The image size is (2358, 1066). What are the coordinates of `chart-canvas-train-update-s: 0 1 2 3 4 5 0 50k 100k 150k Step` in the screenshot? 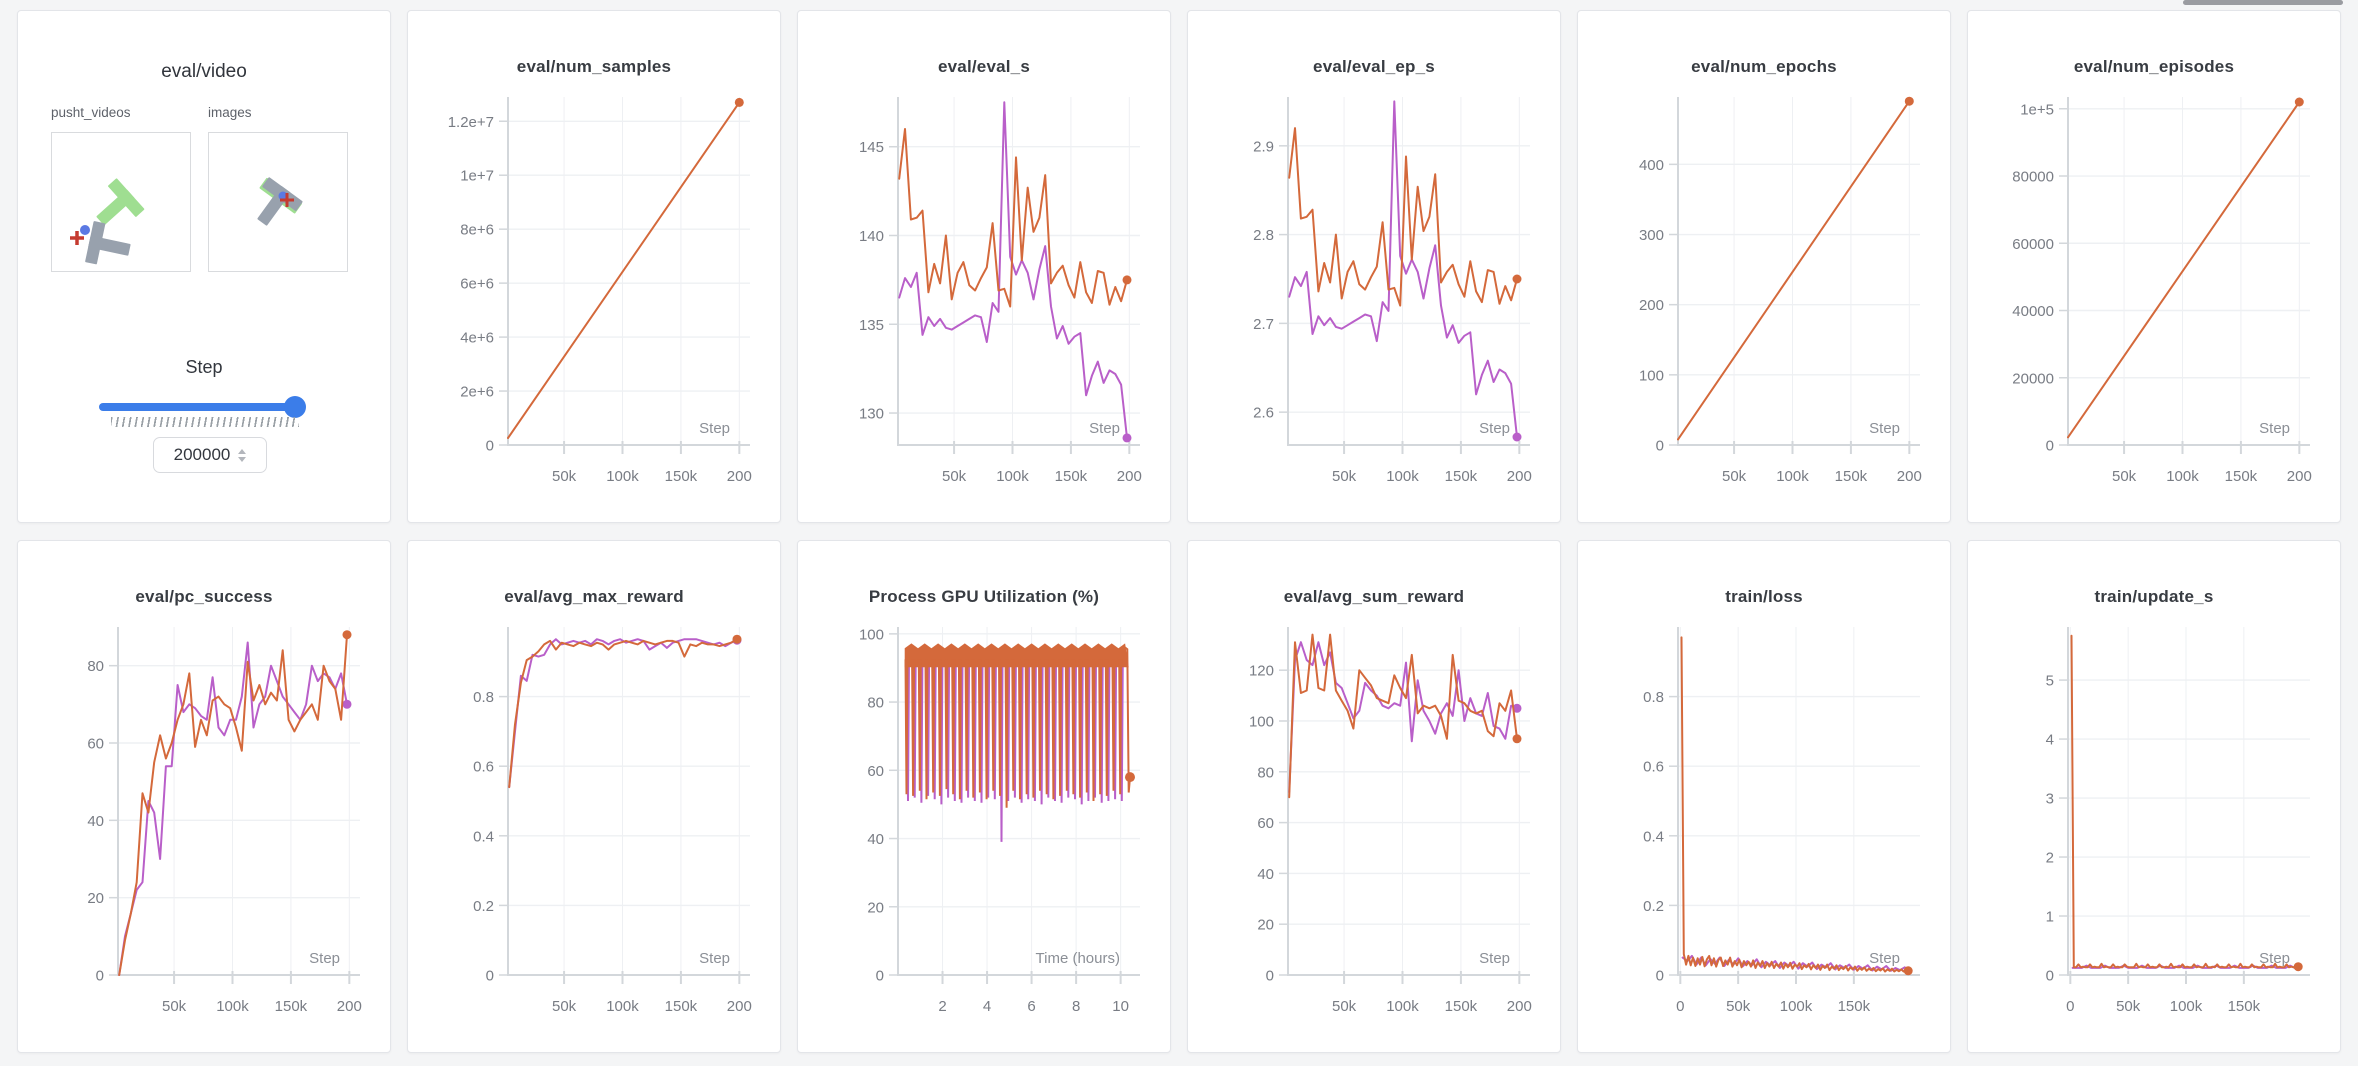 It's located at (2154, 830).